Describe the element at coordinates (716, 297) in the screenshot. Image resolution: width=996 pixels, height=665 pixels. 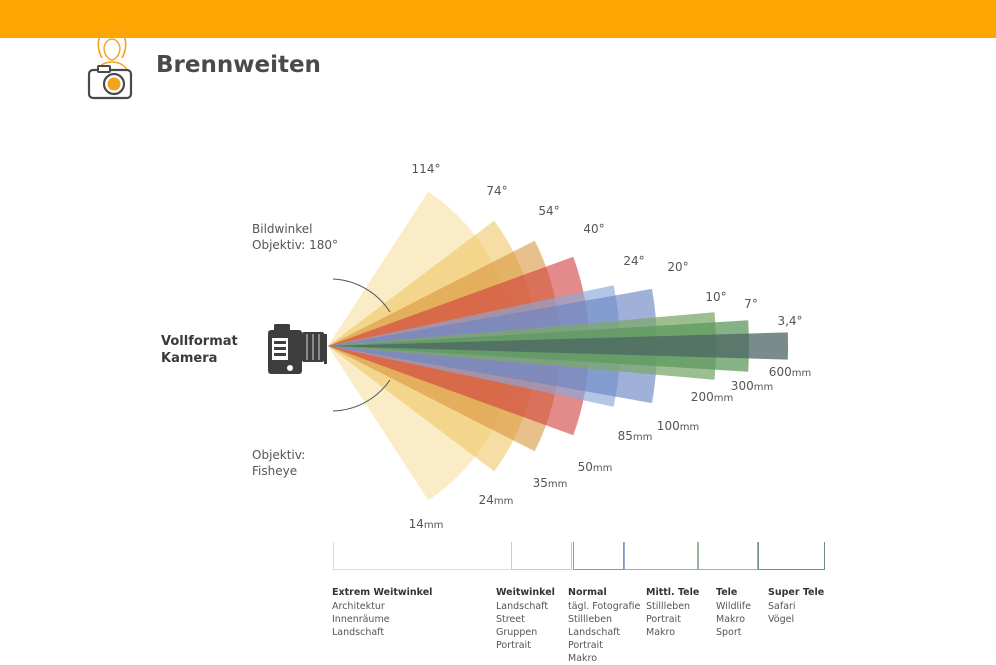
I see `angle-label-200mm: 10°` at that location.